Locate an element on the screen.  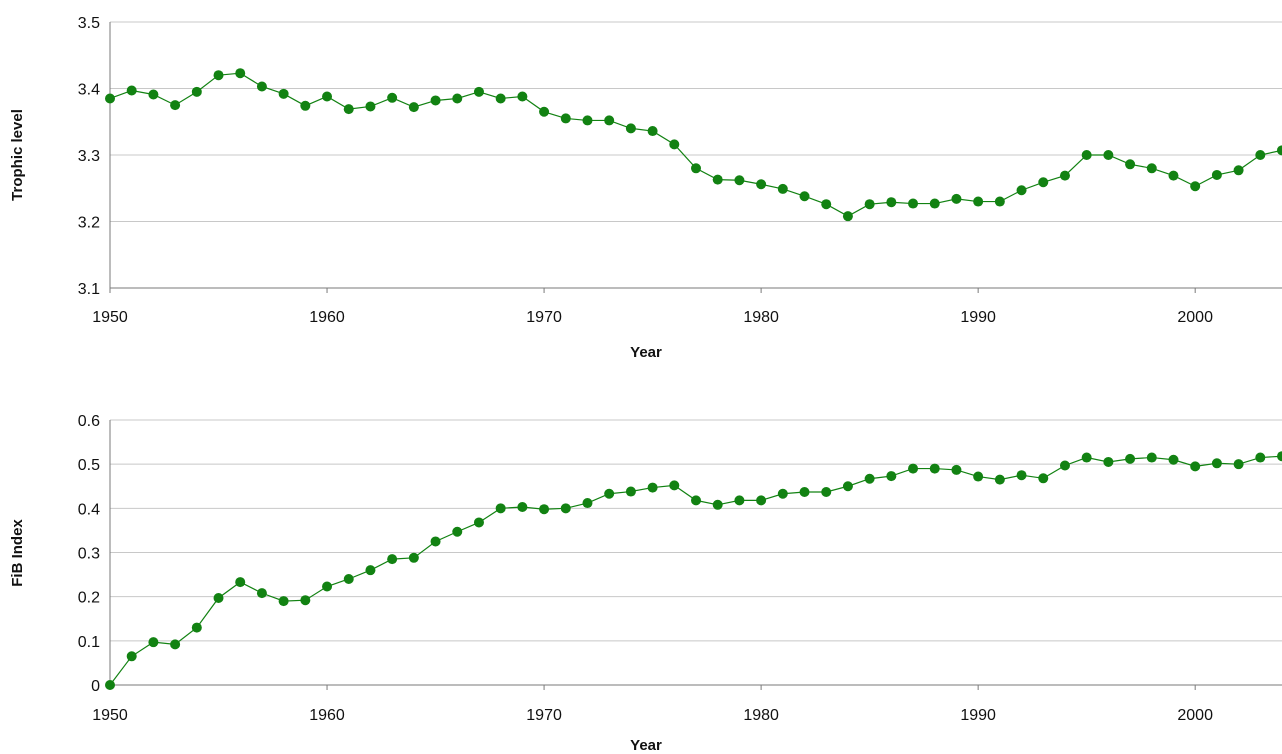
y-tick-label: 0.1 is located at coordinates (89, 642).